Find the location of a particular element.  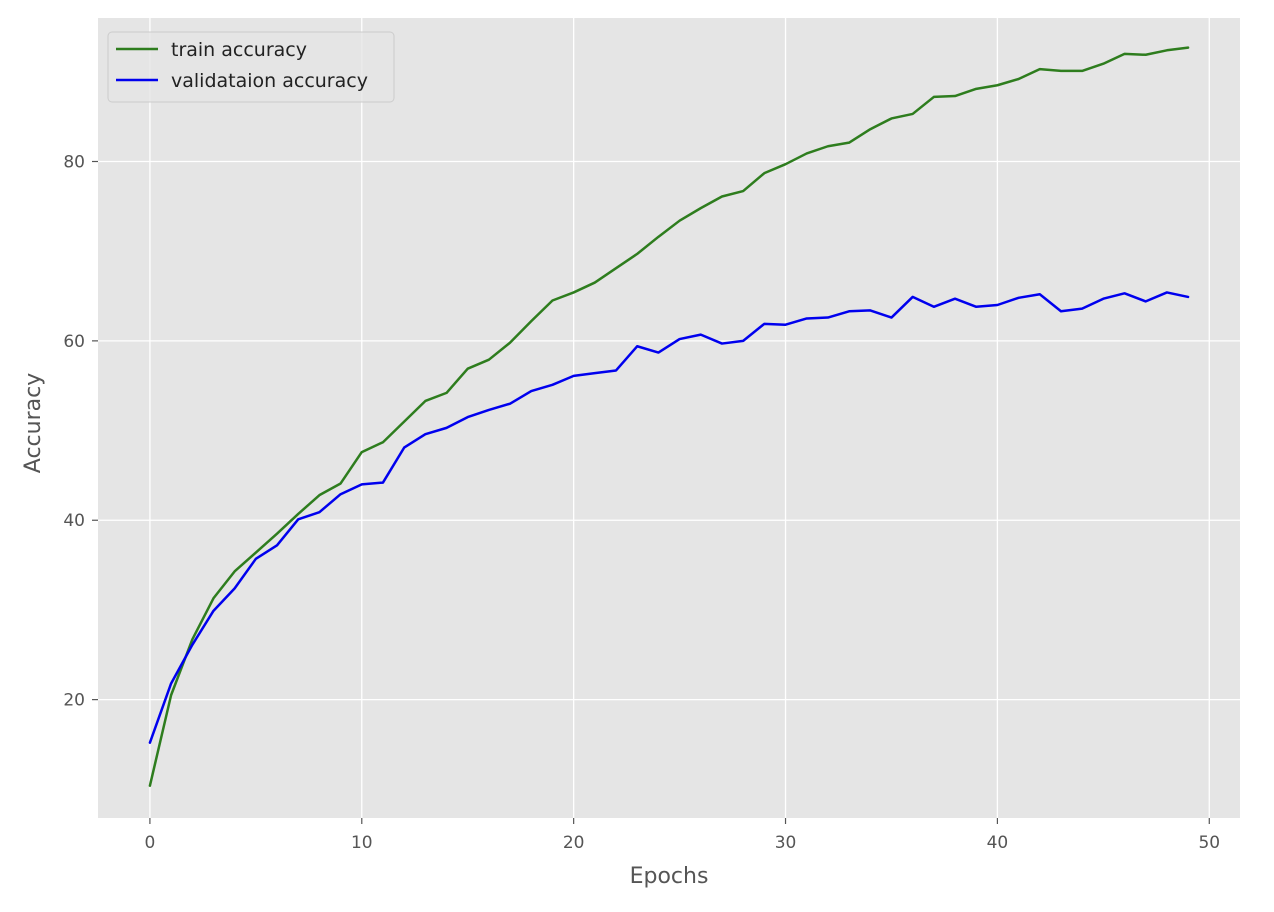

legend-box is located at coordinates (251, 67).